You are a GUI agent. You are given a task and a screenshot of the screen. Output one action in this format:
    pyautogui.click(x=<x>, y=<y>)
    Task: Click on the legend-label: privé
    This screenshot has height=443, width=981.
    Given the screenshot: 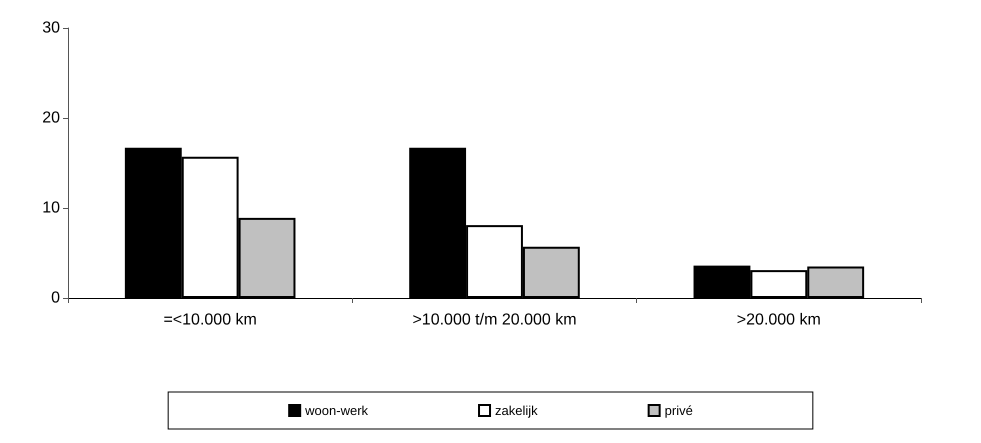 What is the action you would take?
    pyautogui.click(x=678, y=410)
    